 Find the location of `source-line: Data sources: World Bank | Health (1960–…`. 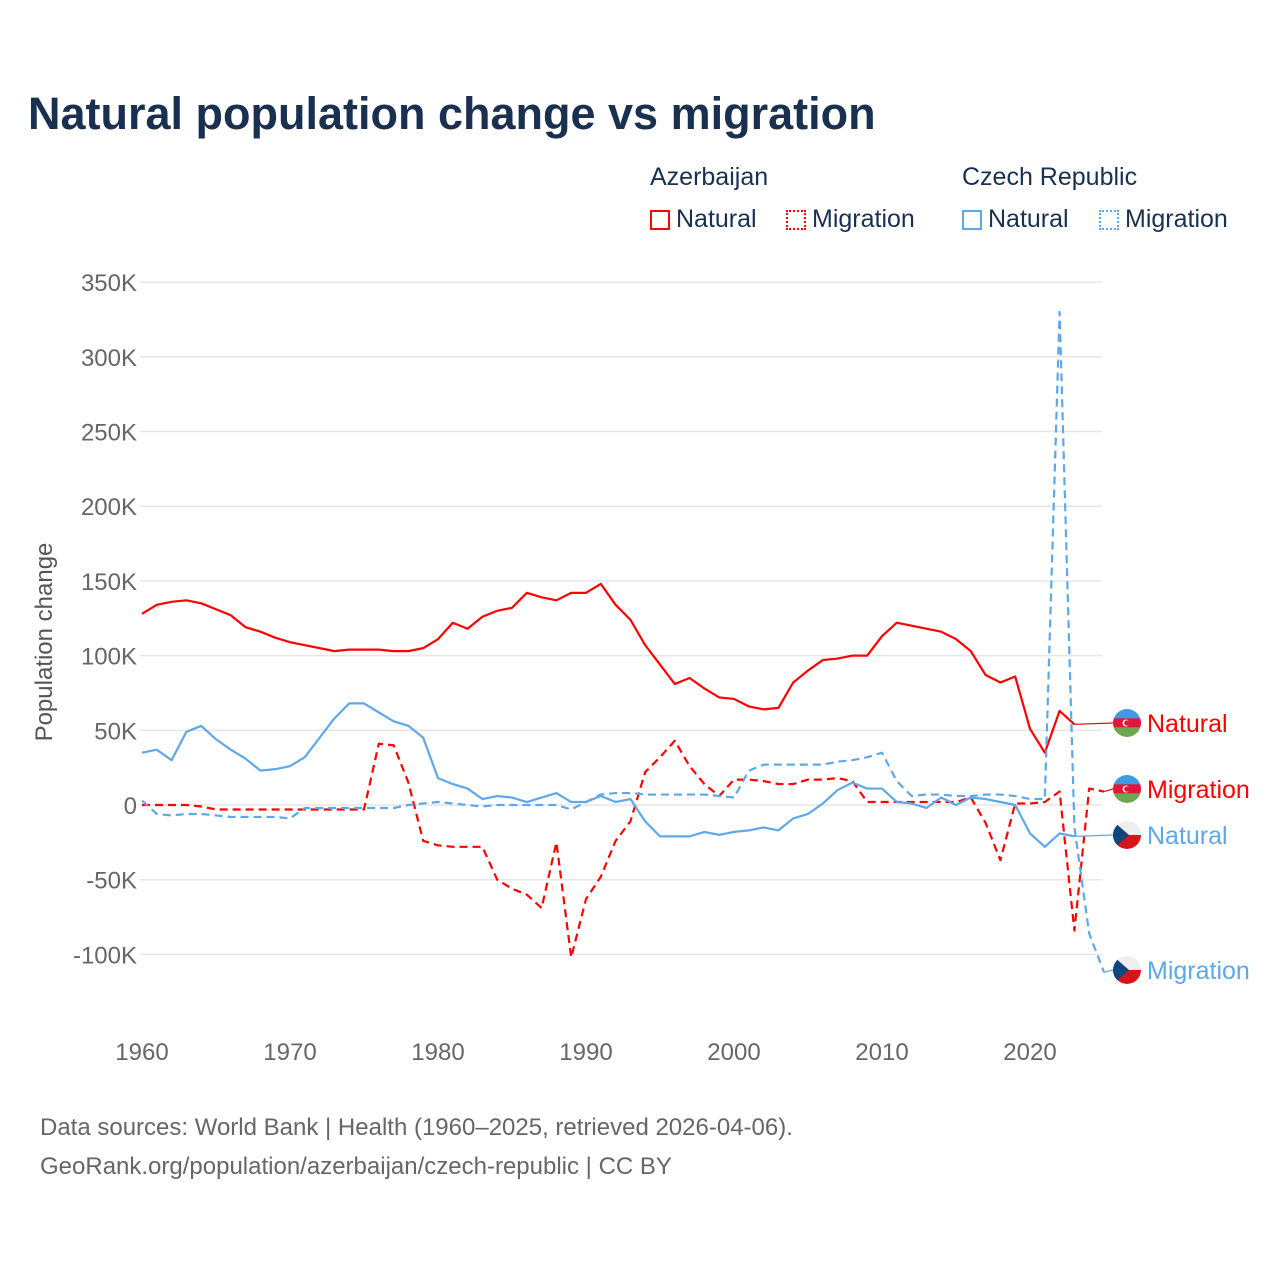

source-line: Data sources: World Bank | Health (1960–… is located at coordinates (416, 1127).